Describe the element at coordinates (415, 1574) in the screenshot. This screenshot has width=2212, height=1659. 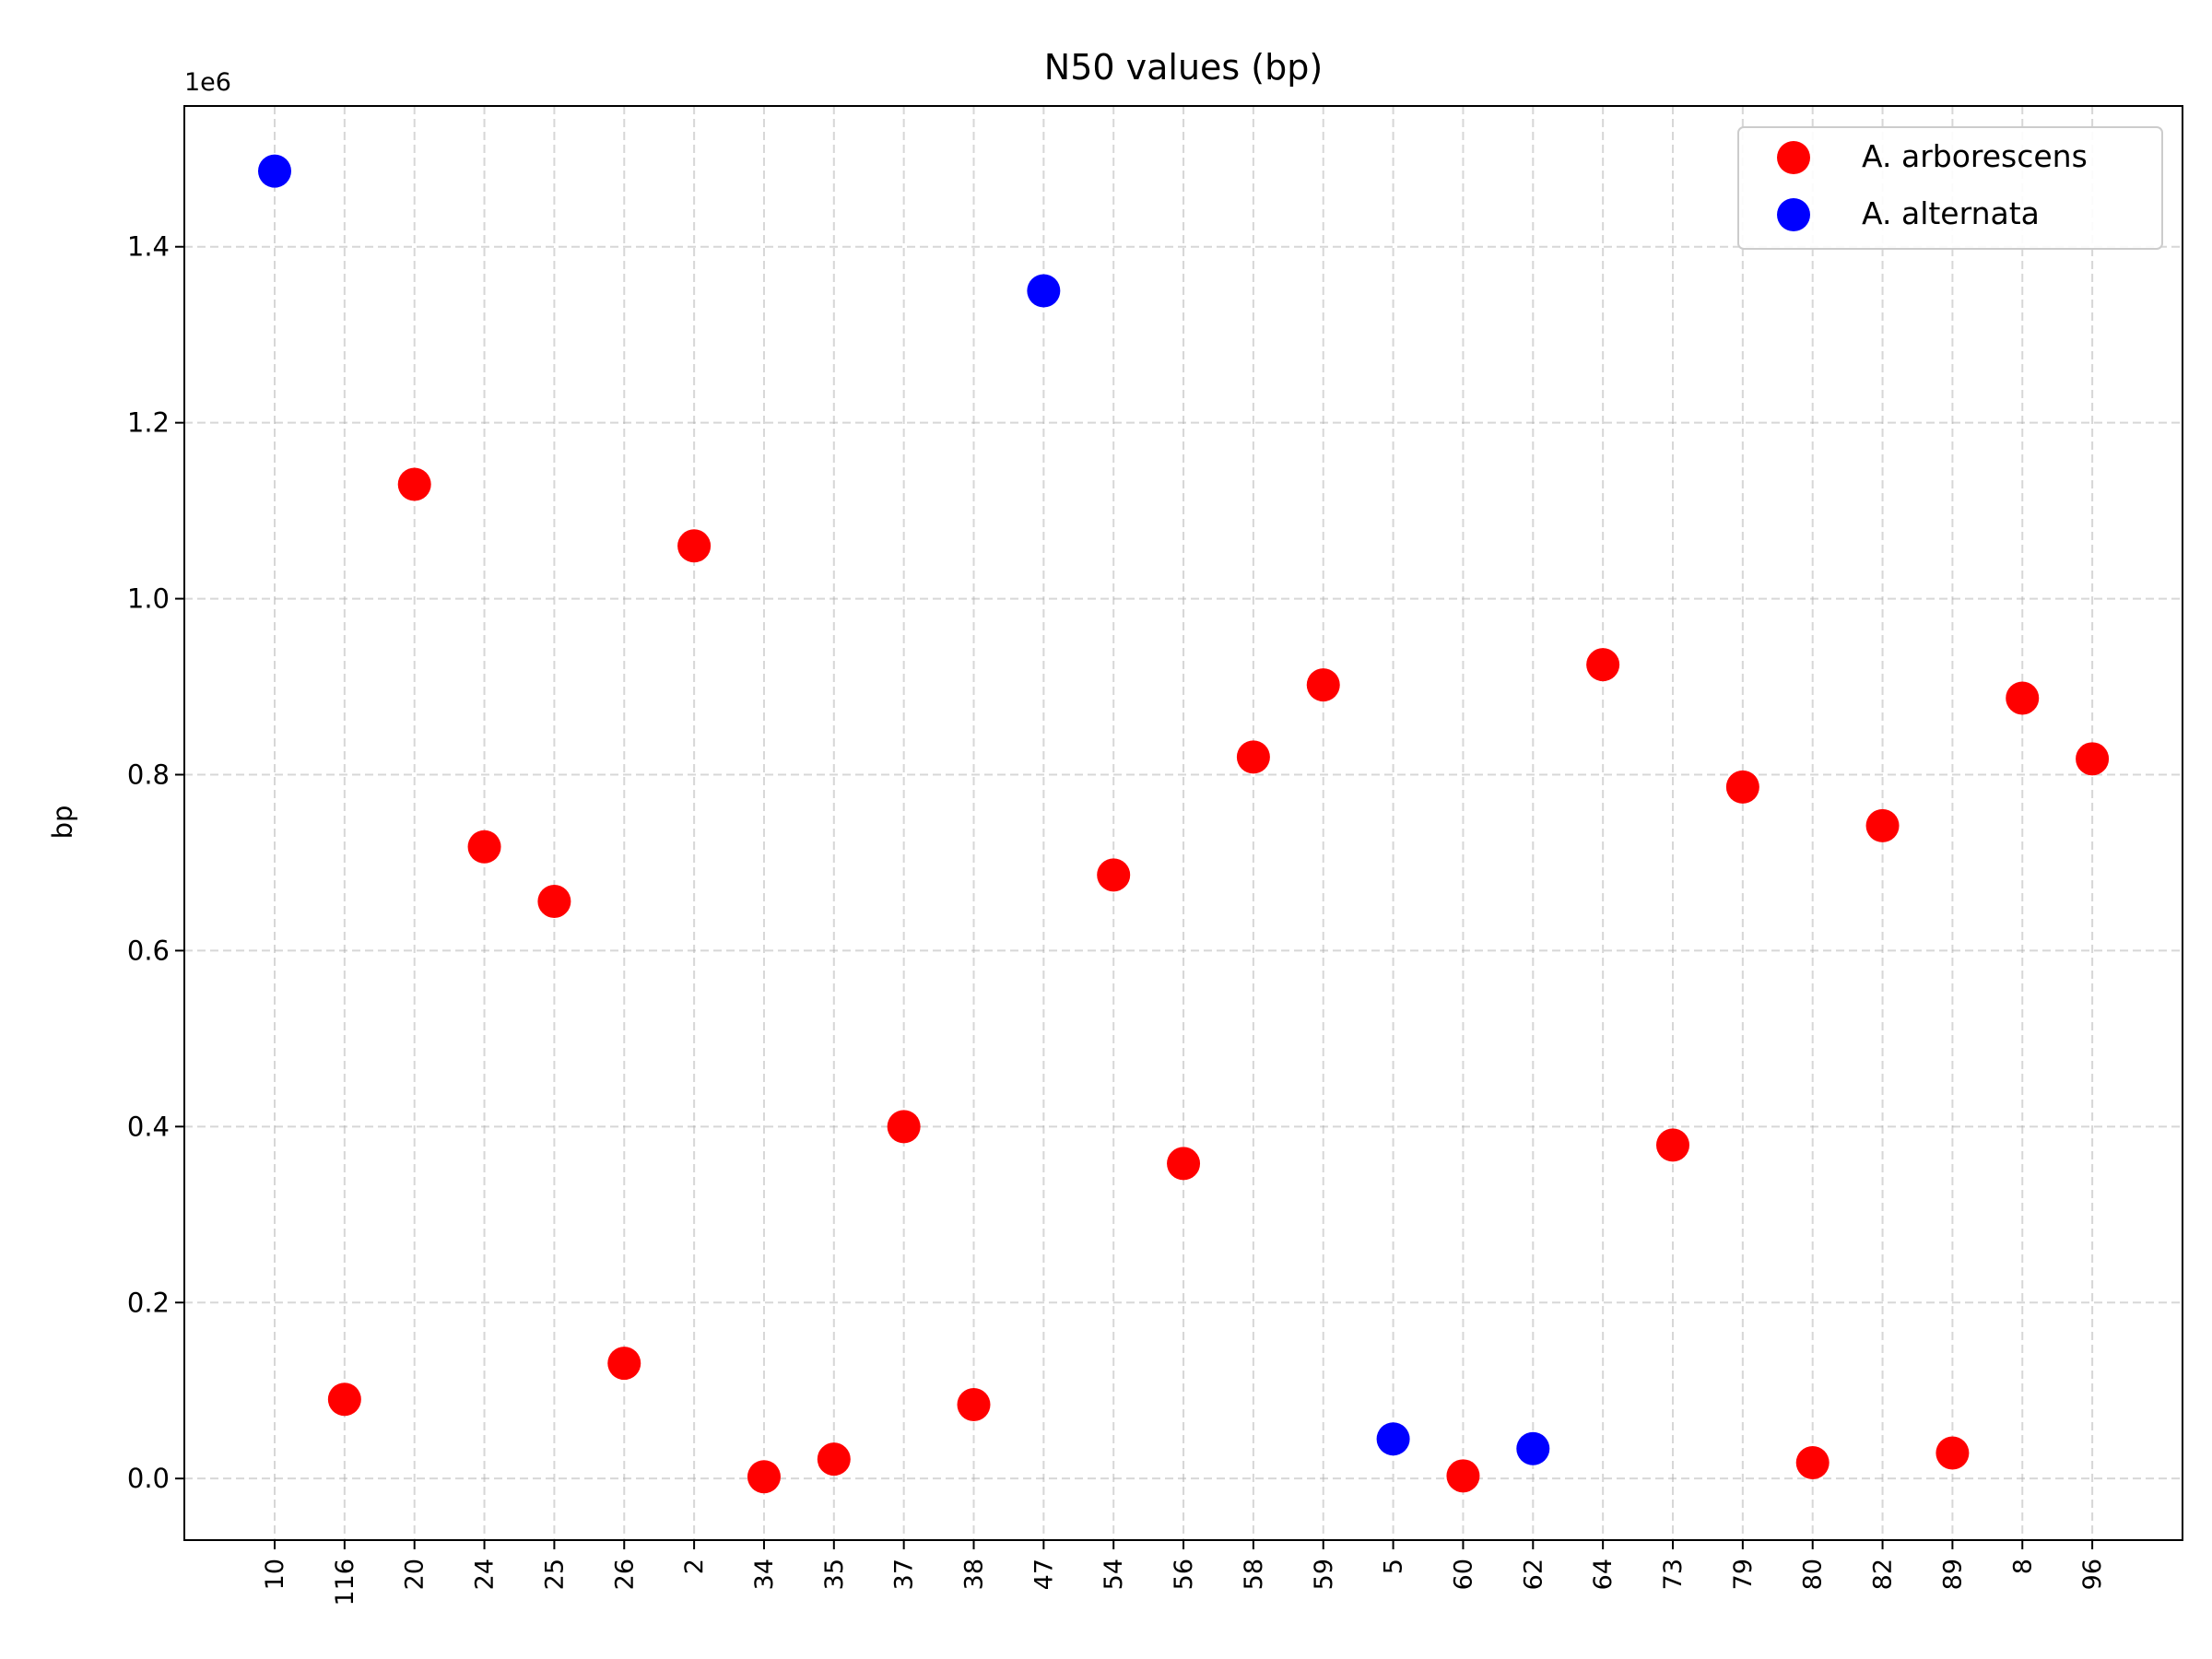
I see `x-tick-label: 20` at that location.